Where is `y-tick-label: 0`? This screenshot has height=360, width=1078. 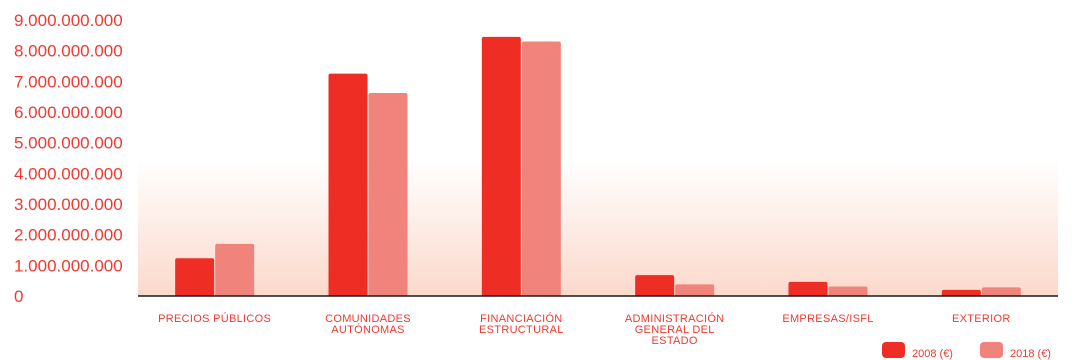
y-tick-label: 0 is located at coordinates (18, 296).